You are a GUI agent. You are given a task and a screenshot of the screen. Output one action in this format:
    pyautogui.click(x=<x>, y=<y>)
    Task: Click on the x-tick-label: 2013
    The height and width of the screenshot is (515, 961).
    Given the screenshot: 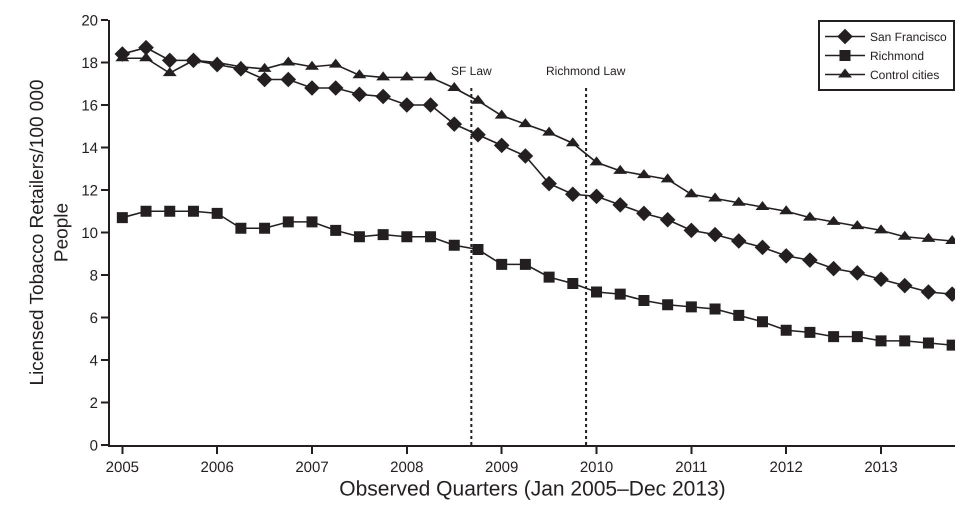 What is the action you would take?
    pyautogui.click(x=881, y=467)
    